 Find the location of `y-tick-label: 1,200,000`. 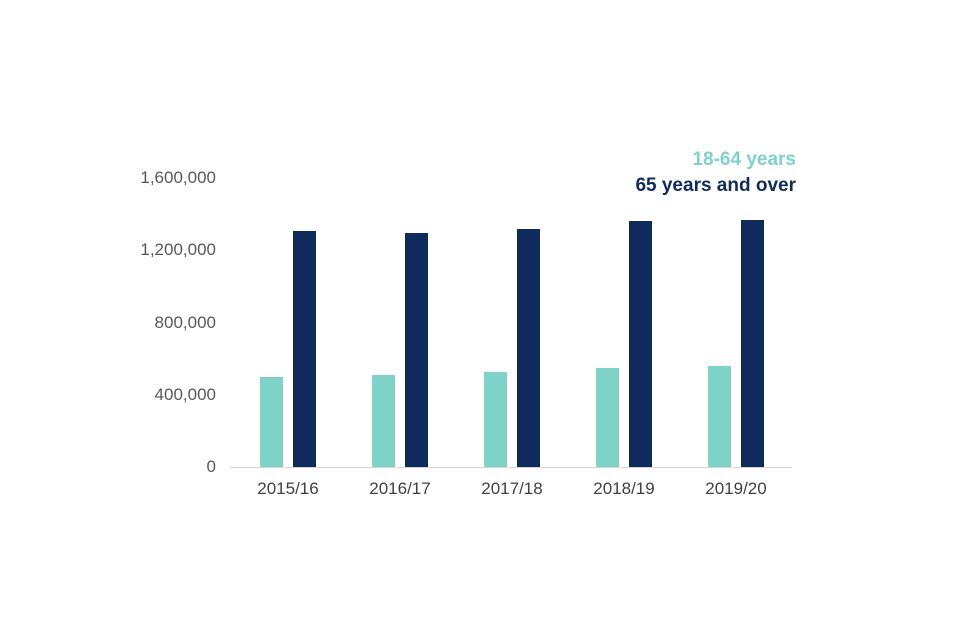

y-tick-label: 1,200,000 is located at coordinates (178, 250).